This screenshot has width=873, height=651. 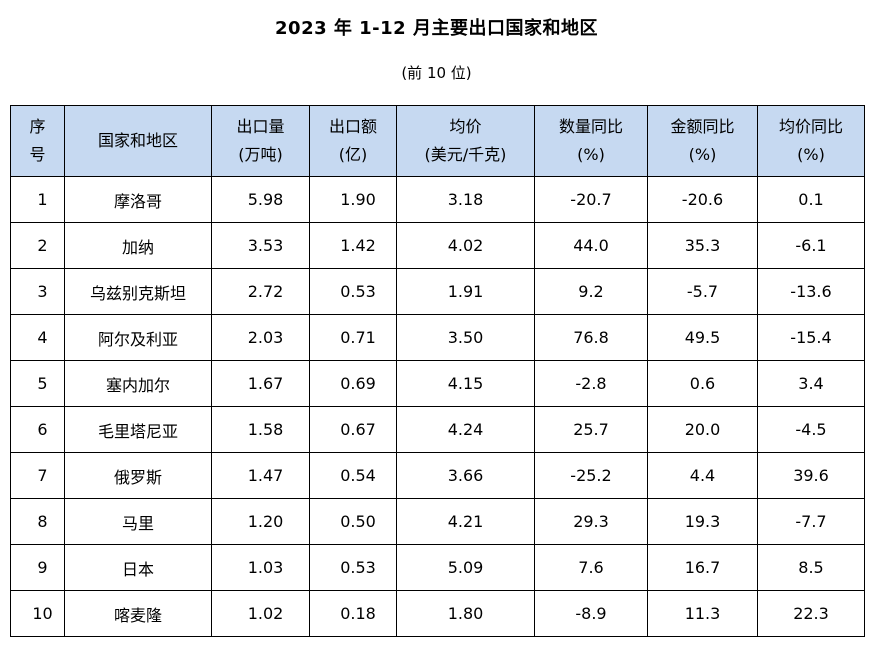 I want to click on header-value: 出口额 (亿), so click(x=353, y=141).